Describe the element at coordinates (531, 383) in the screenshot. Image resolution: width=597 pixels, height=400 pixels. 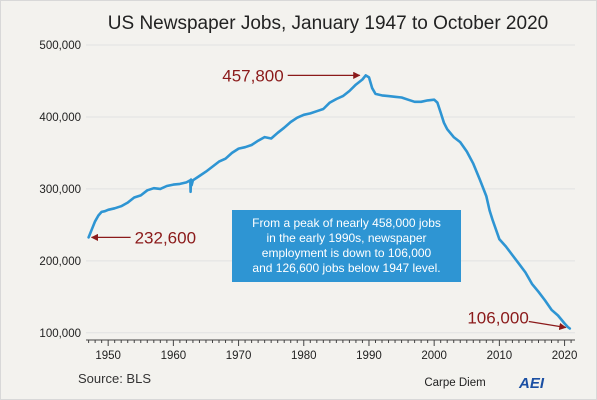
I see `aei-logo: AEI` at that location.